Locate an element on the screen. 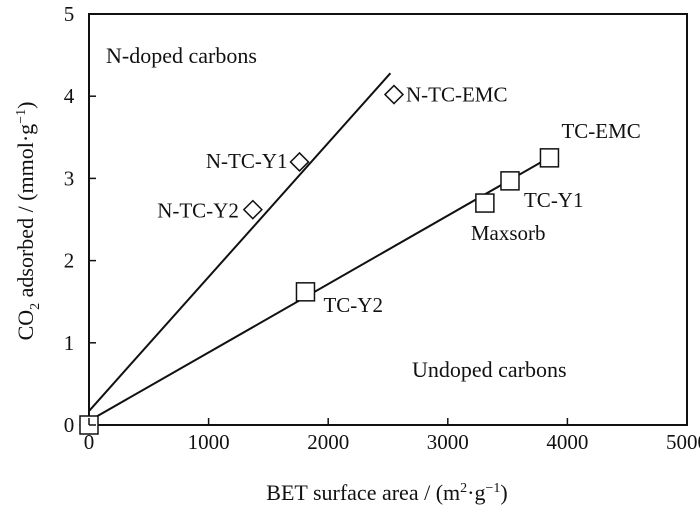 This screenshot has height=513, width=700. y-axis-title: CO2 adsorbed / (mmol·g−1) is located at coordinates (28, 221).